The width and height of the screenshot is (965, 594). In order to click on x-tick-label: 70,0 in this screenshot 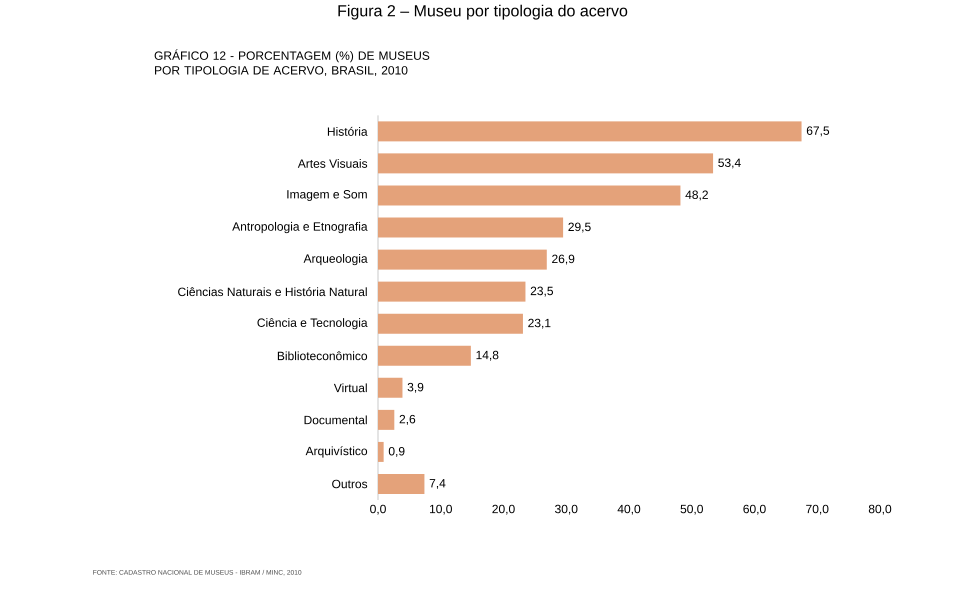, I will do `click(817, 509)`.